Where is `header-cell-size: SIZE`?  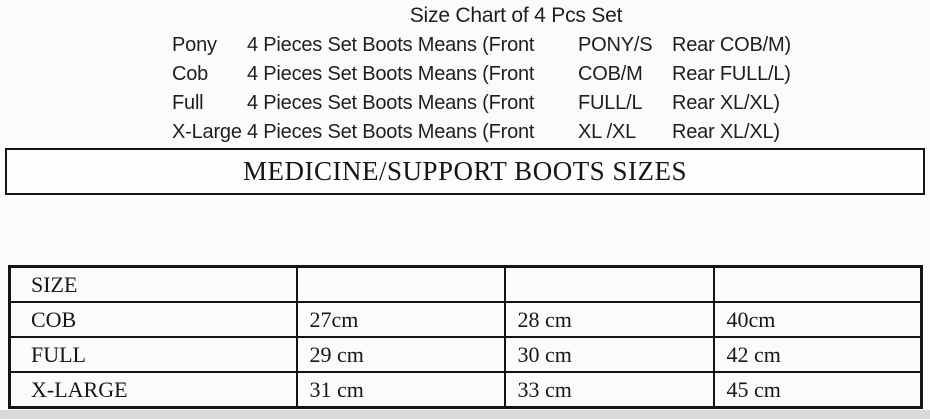 header-cell-size: SIZE is located at coordinates (153, 284).